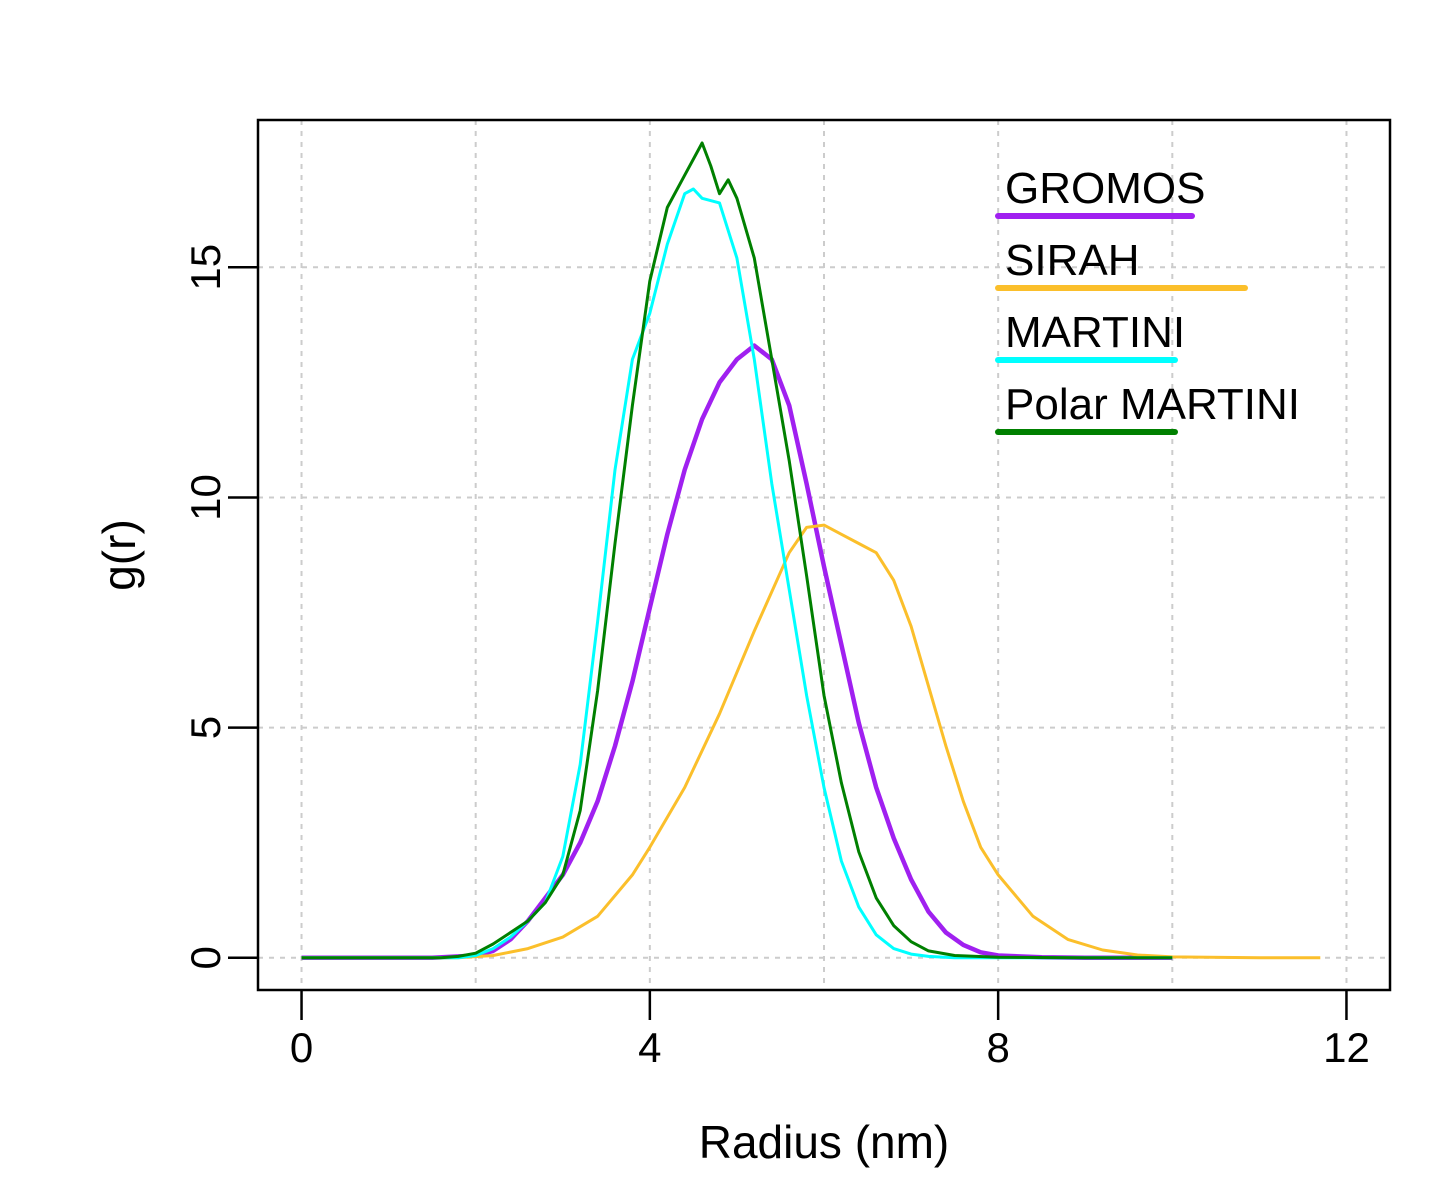 This screenshot has width=1450, height=1200. I want to click on x-axis: 0 4 8 12, so click(830, 1030).